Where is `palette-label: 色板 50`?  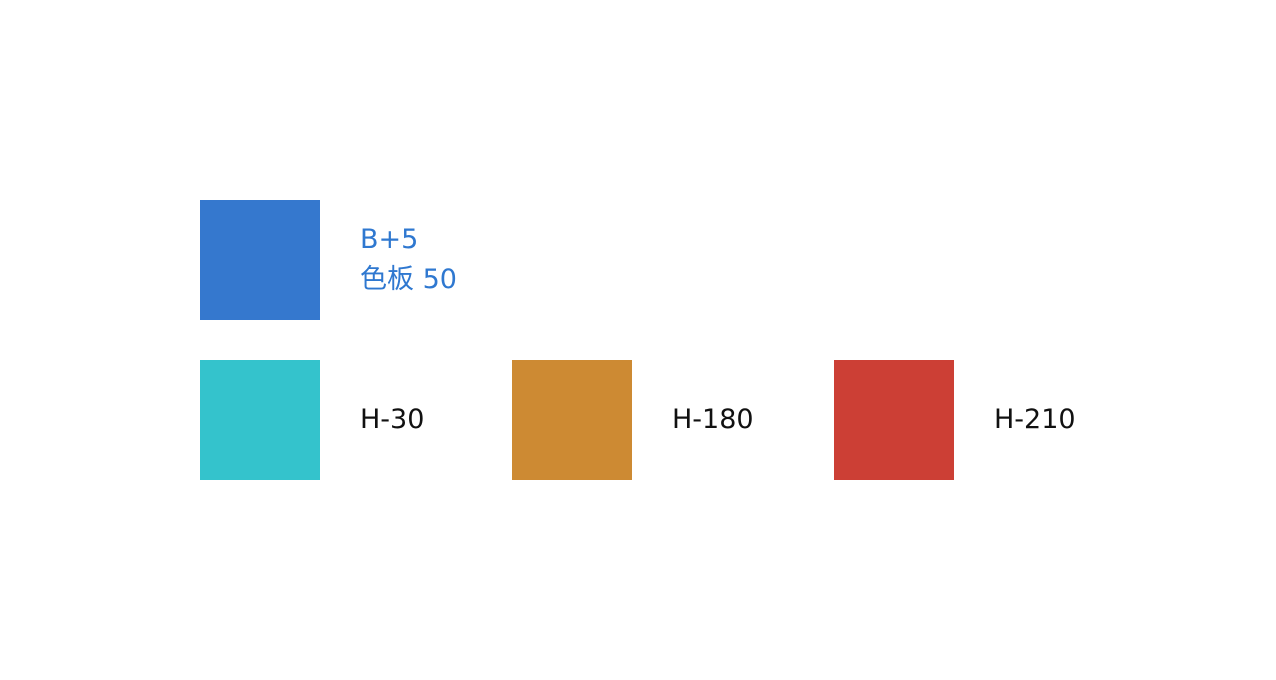 palette-label: 色板 50 is located at coordinates (408, 279).